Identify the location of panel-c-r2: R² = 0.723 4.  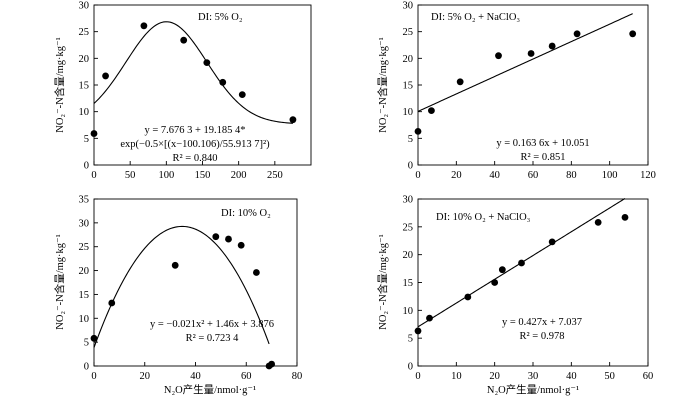
(213, 338).